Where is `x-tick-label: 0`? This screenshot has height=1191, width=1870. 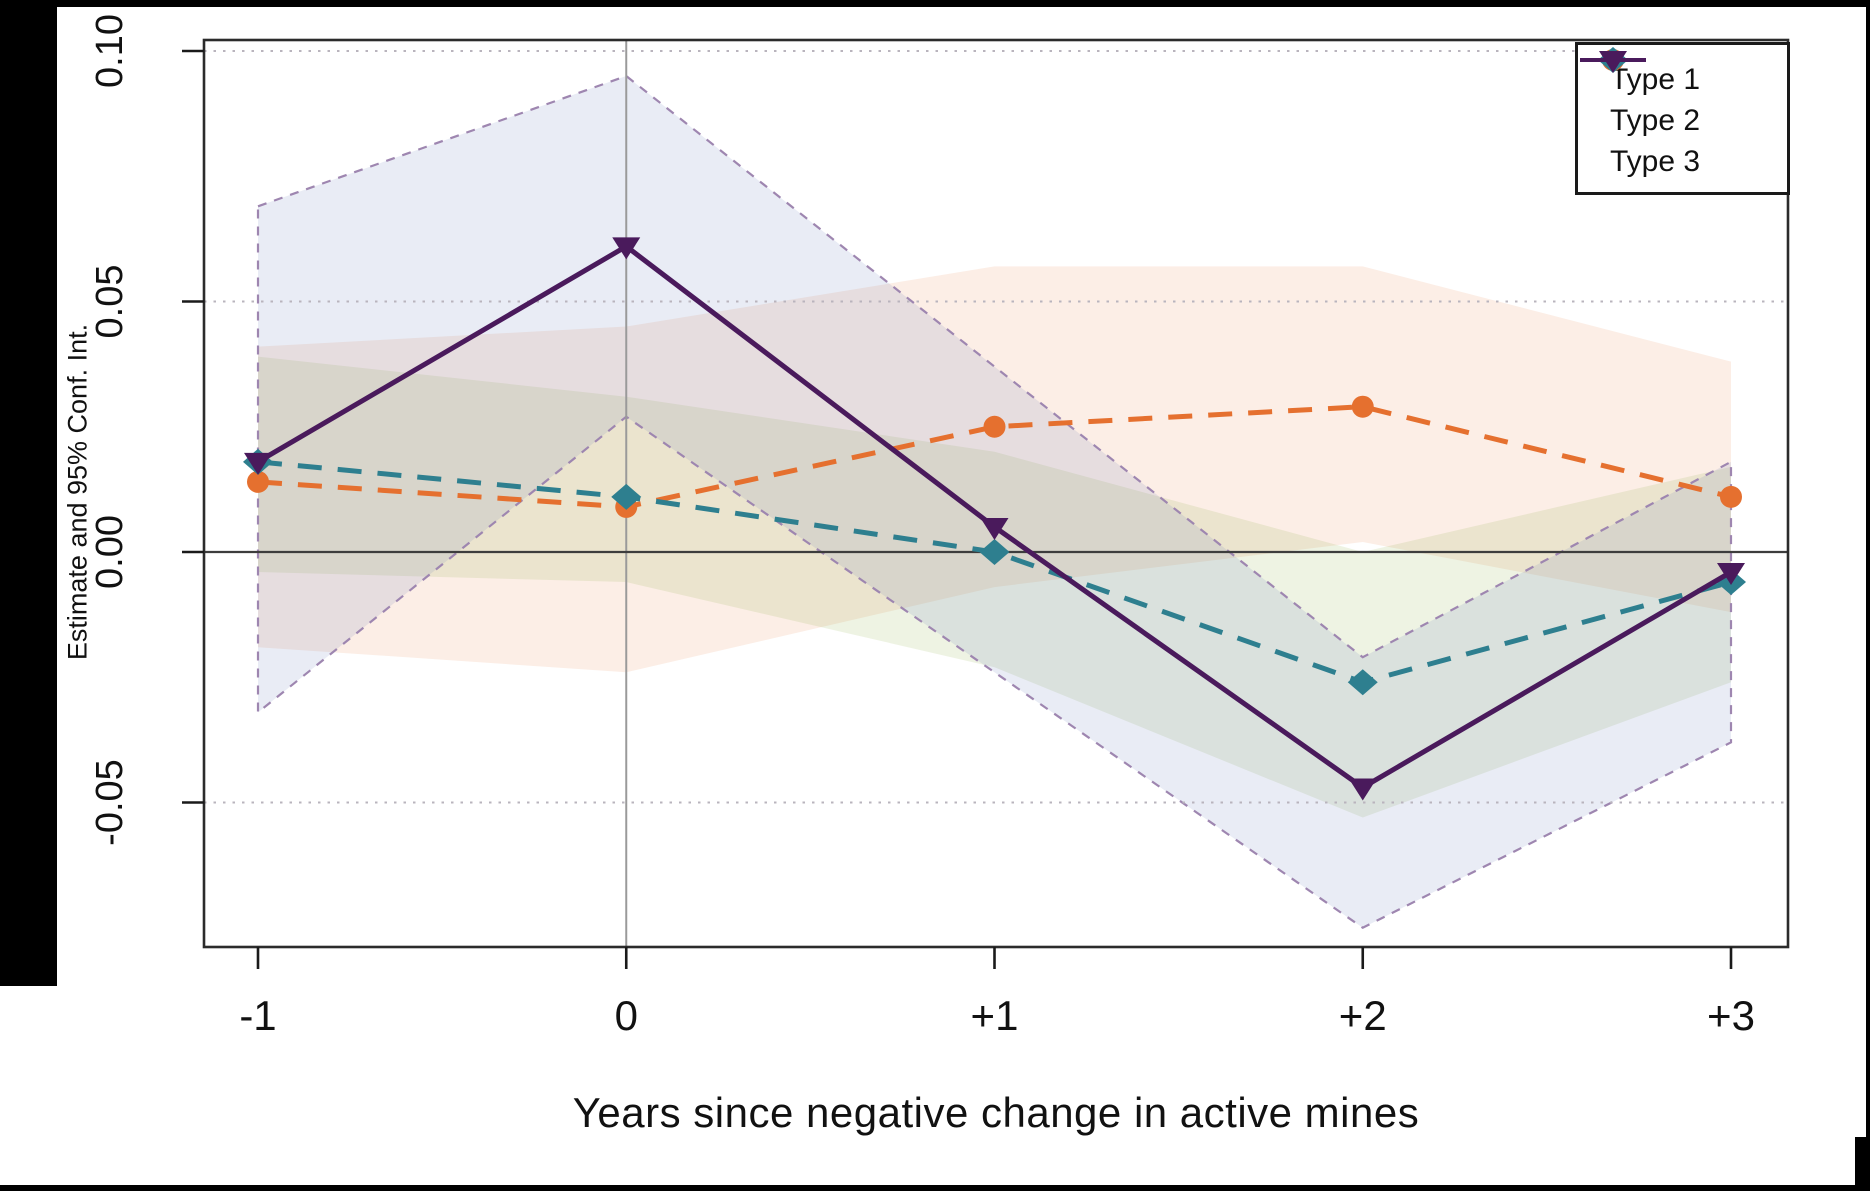 x-tick-label: 0 is located at coordinates (626, 1015).